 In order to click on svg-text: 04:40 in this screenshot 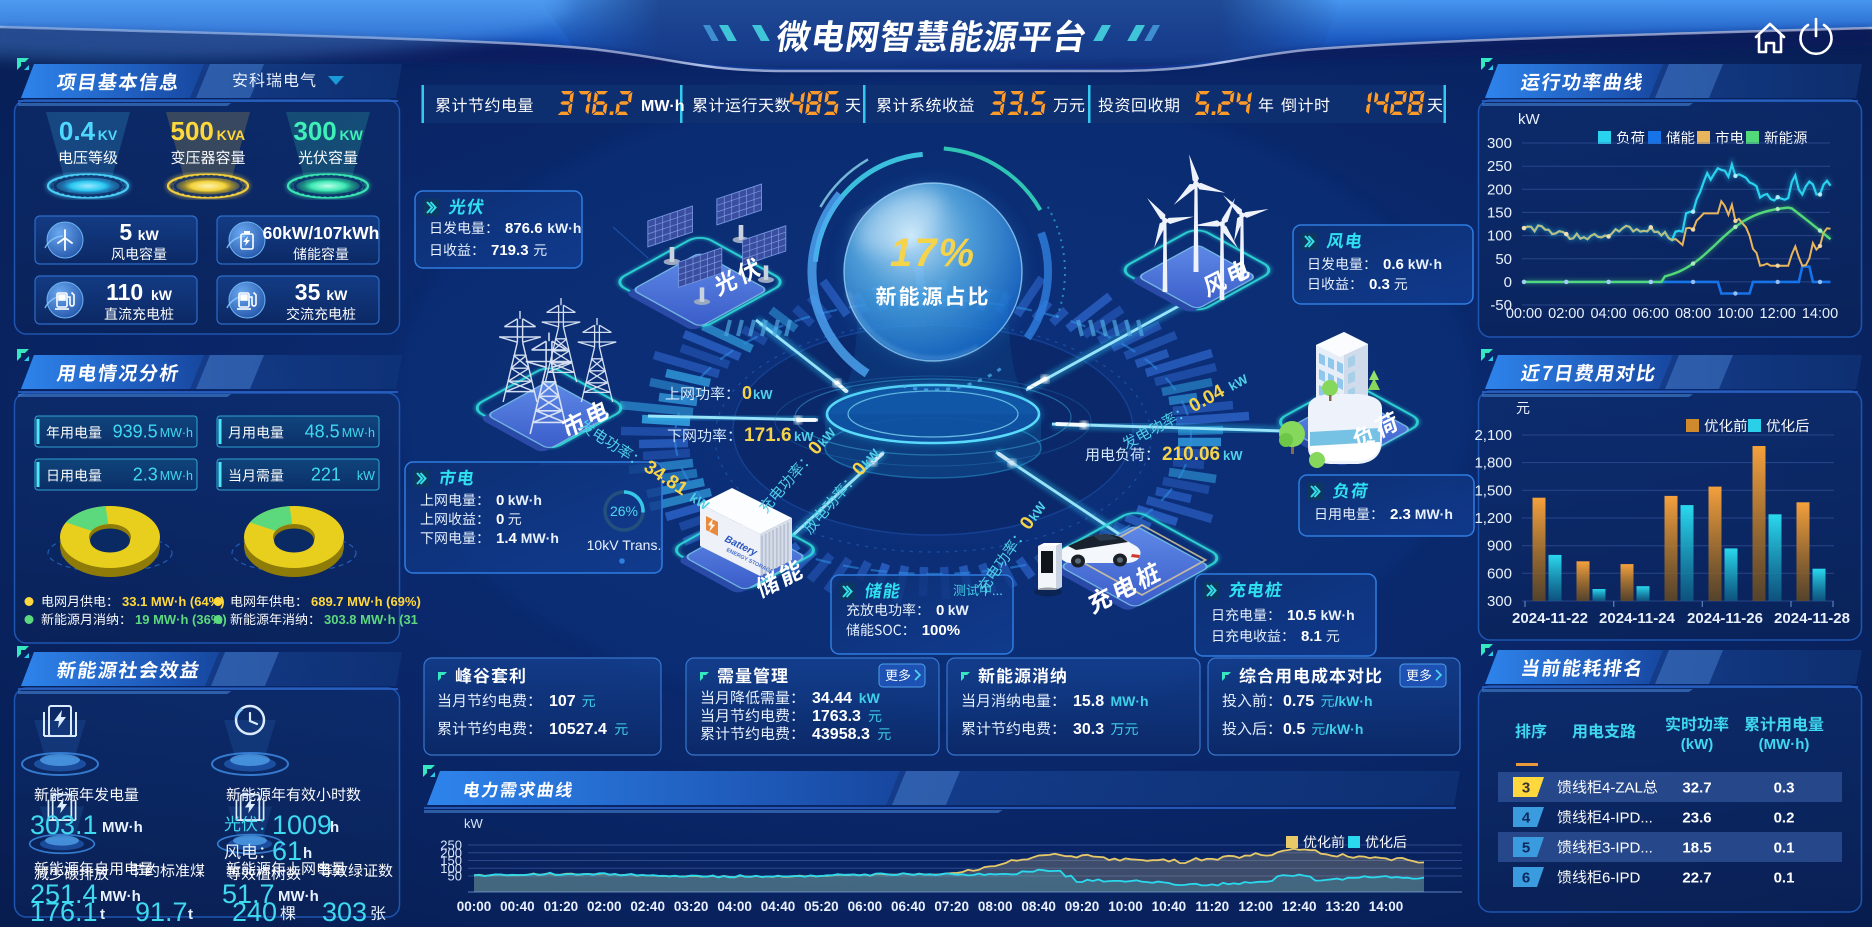, I will do `click(778, 906)`.